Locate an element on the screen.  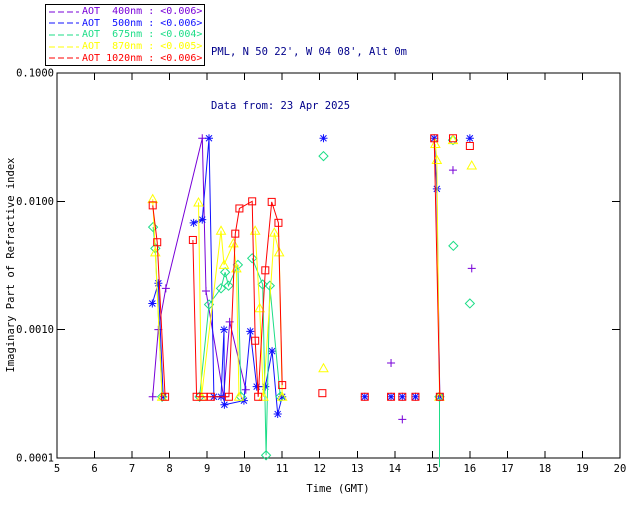
data-date: Data from: 23 Apr 2025 is located at coordinates (281, 106).